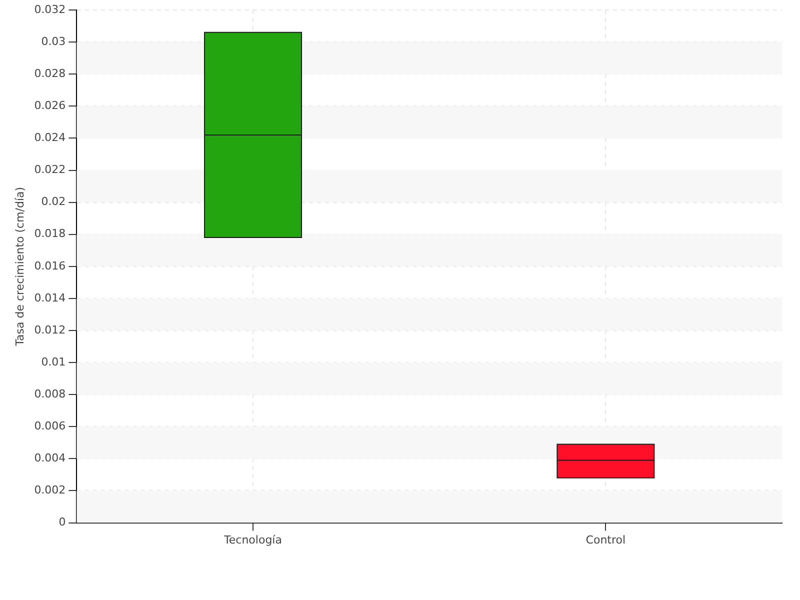  Describe the element at coordinates (50, 393) in the screenshot. I see `y-tick-label: 0.008` at that location.